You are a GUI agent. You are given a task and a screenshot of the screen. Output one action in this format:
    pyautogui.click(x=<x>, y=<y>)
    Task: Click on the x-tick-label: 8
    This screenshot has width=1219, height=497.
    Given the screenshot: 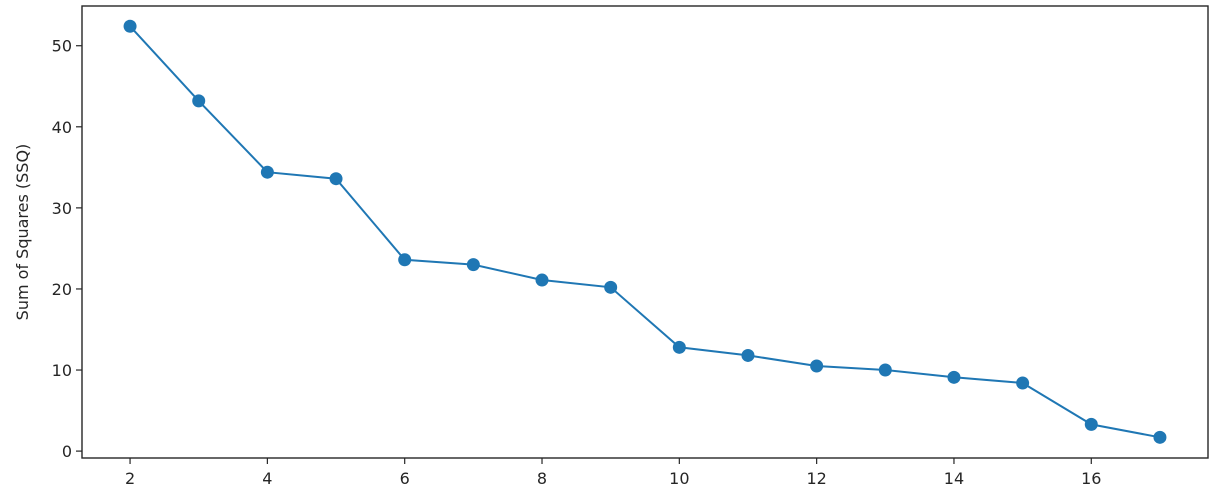 What is the action you would take?
    pyautogui.click(x=542, y=478)
    